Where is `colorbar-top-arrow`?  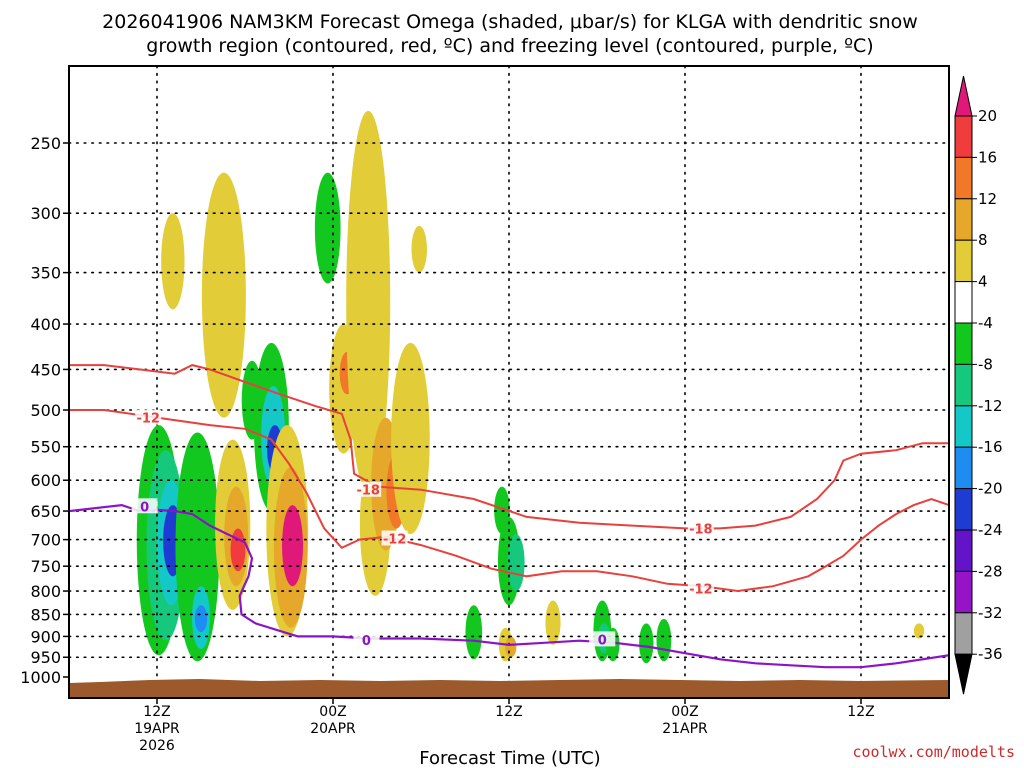
colorbar-top-arrow is located at coordinates (963, 96).